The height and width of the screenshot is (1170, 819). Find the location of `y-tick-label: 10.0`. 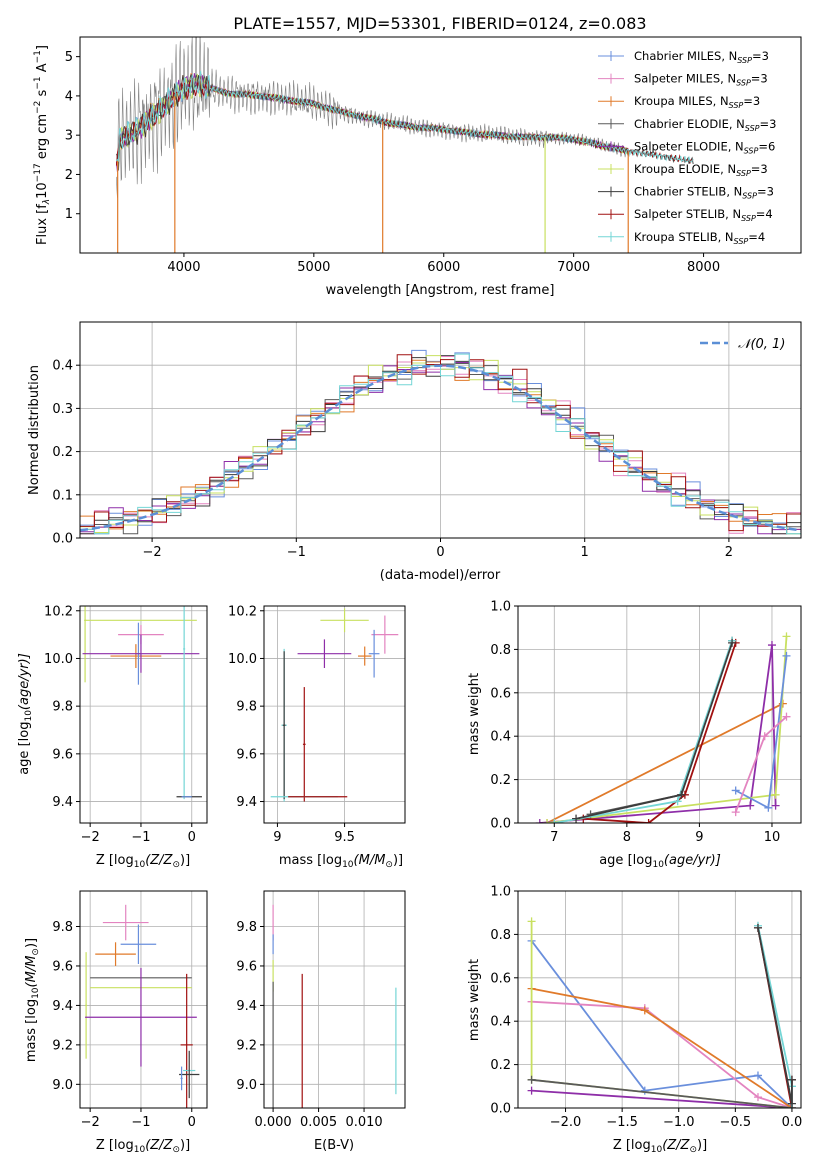

y-tick-label: 10.0 is located at coordinates (58, 659).